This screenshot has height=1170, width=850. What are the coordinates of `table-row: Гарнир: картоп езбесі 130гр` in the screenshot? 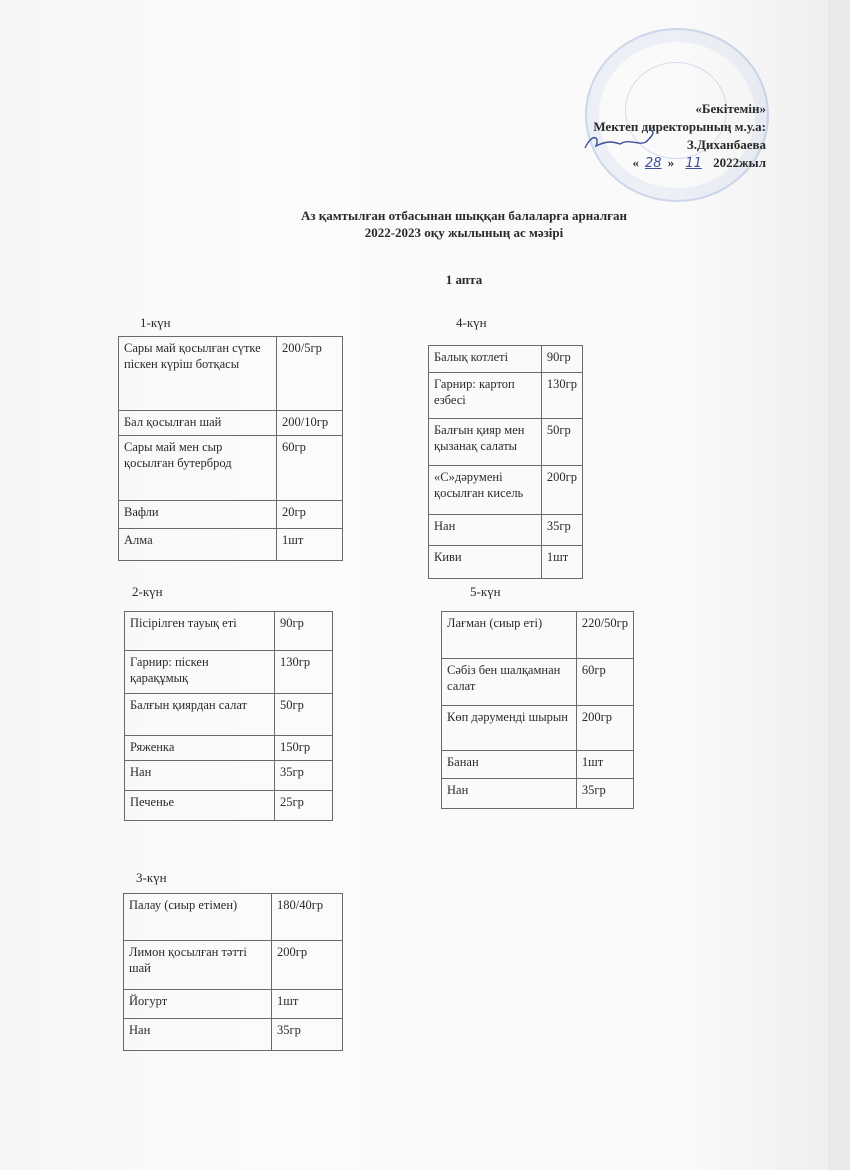 It's located at (506, 395).